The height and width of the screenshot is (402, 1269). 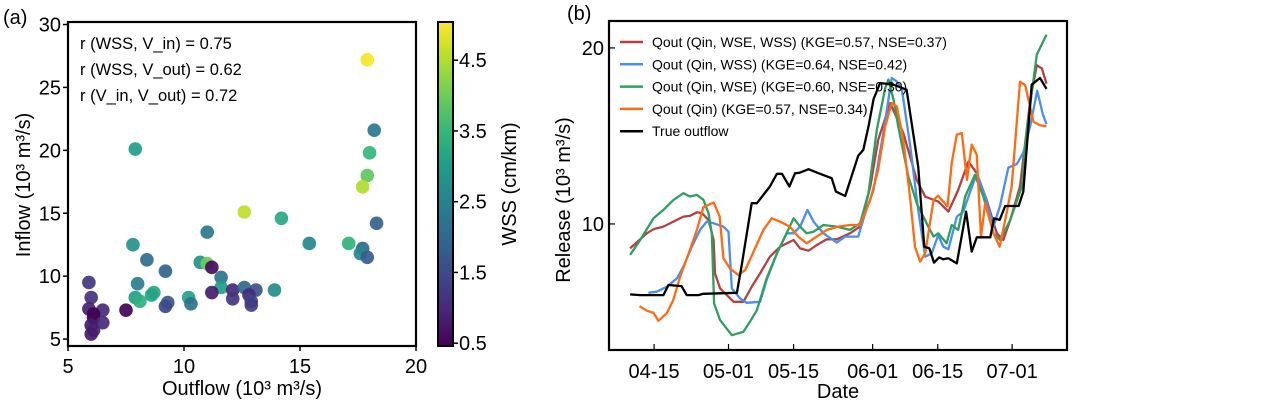 What do you see at coordinates (779, 87) in the screenshot?
I see `legend-entry: Qout (Qin, WSE) (KGE=0.60, NSE=0.30)` at bounding box center [779, 87].